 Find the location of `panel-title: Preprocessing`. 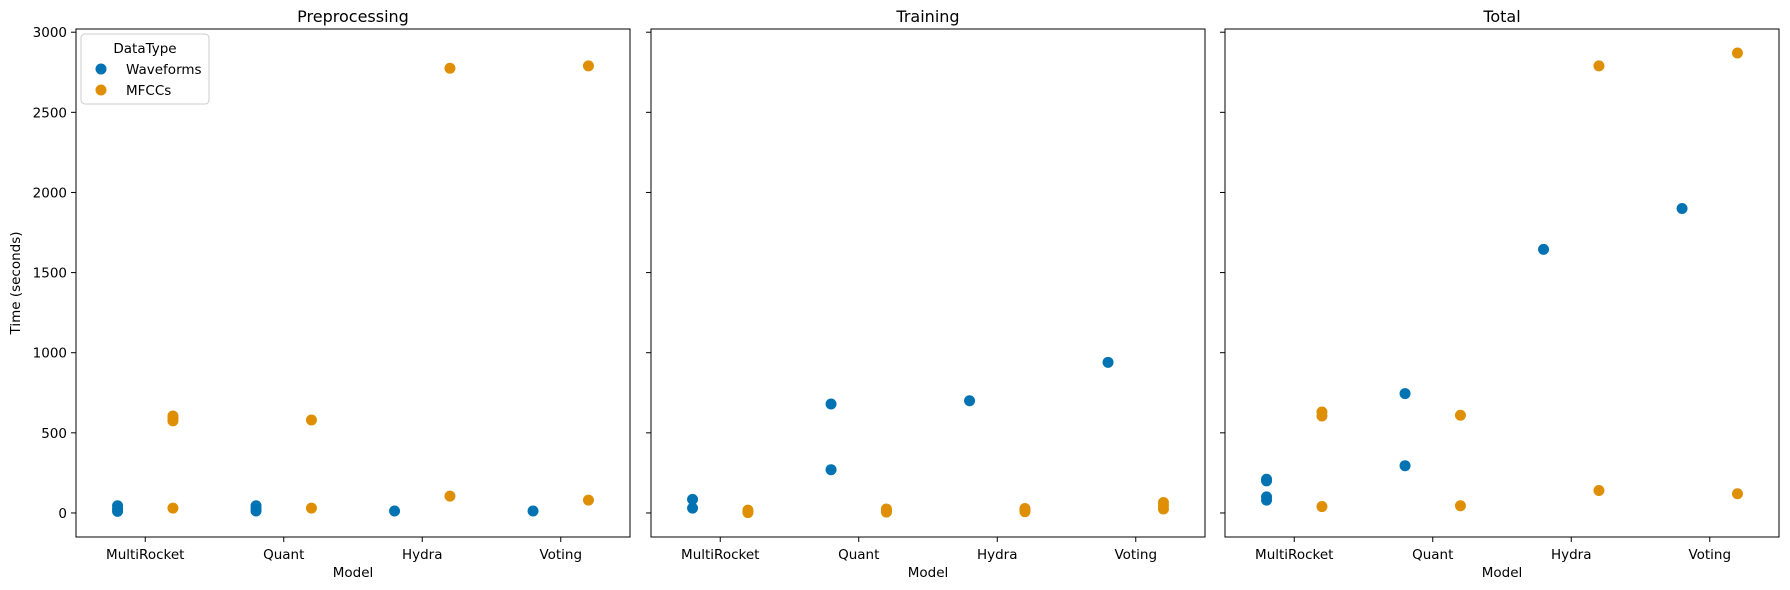

panel-title: Preprocessing is located at coordinates (353, 16).